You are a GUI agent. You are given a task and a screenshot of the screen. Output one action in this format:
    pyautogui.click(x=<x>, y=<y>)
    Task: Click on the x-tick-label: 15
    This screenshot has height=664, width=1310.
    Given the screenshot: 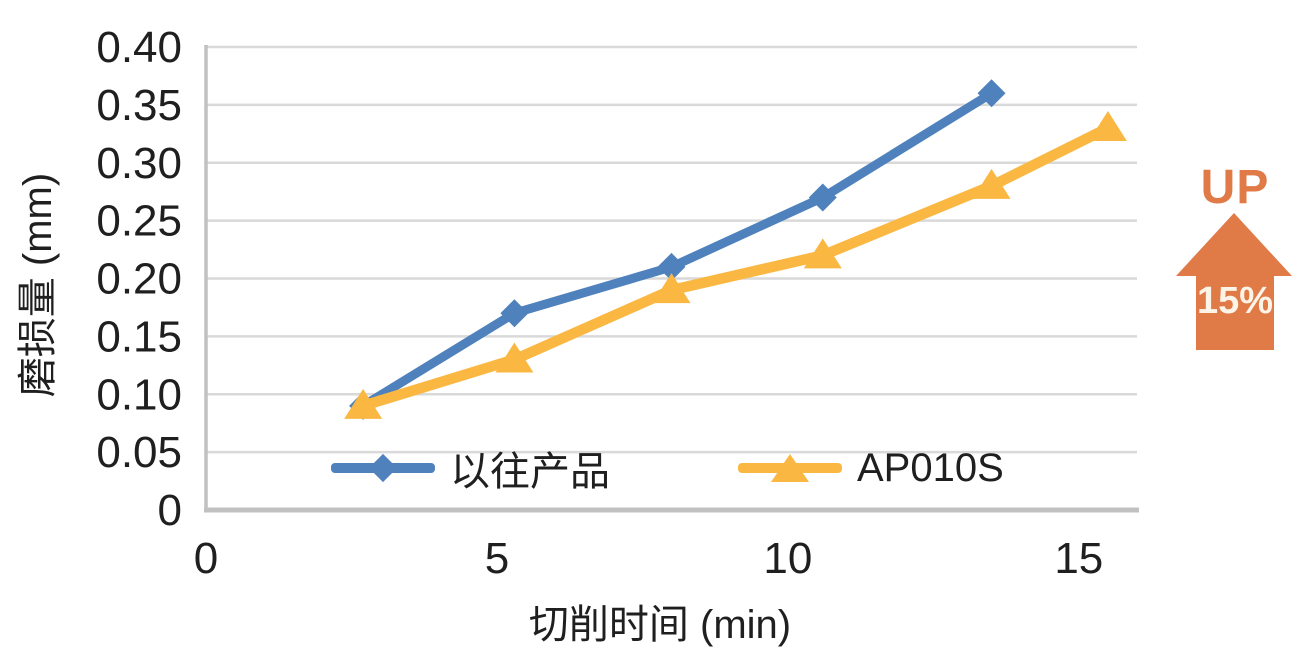 What is the action you would take?
    pyautogui.click(x=1078, y=558)
    